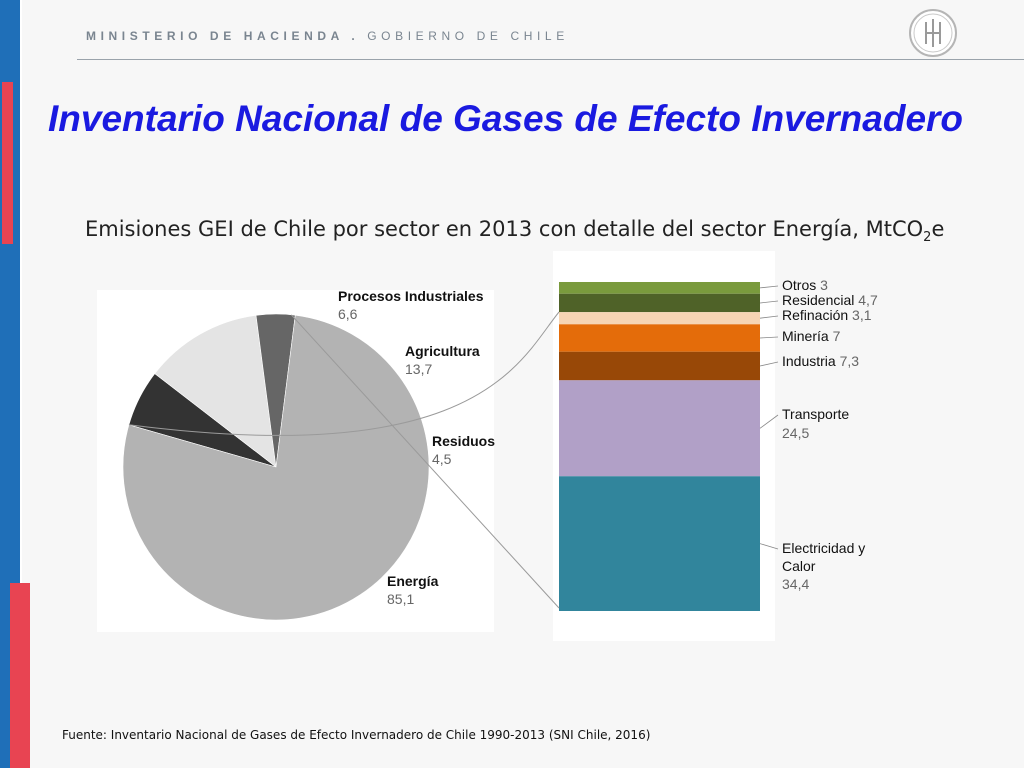  What do you see at coordinates (769, 364) in the screenshot?
I see `bar-leader-industria` at bounding box center [769, 364].